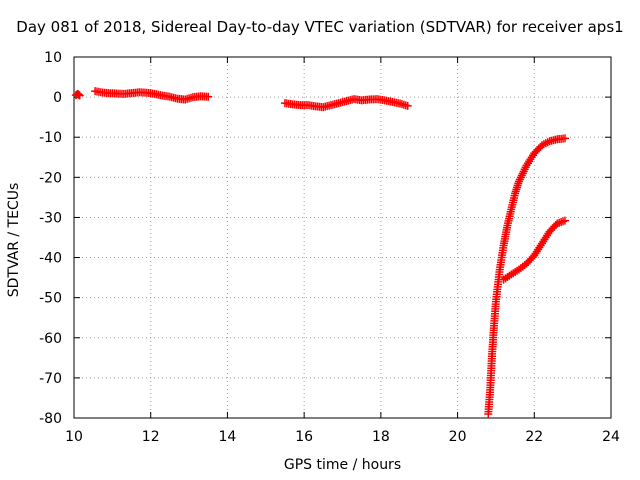 The image size is (640, 480). Describe the element at coordinates (342, 465) in the screenshot. I see `x-axis-label: GPS time / hours` at that location.